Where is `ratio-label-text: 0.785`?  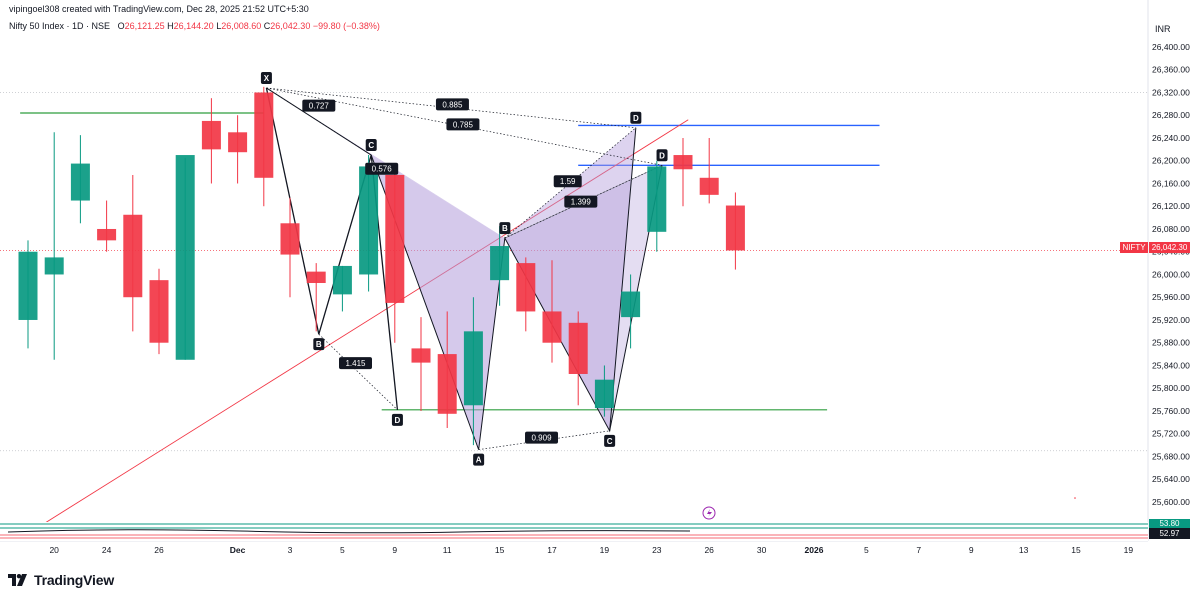
ratio-label-text: 0.785 is located at coordinates (463, 124).